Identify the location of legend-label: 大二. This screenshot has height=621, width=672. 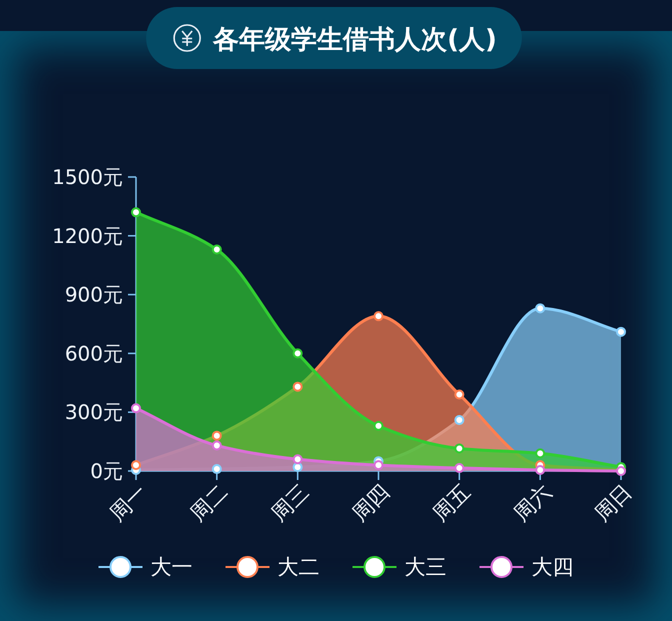
(299, 567).